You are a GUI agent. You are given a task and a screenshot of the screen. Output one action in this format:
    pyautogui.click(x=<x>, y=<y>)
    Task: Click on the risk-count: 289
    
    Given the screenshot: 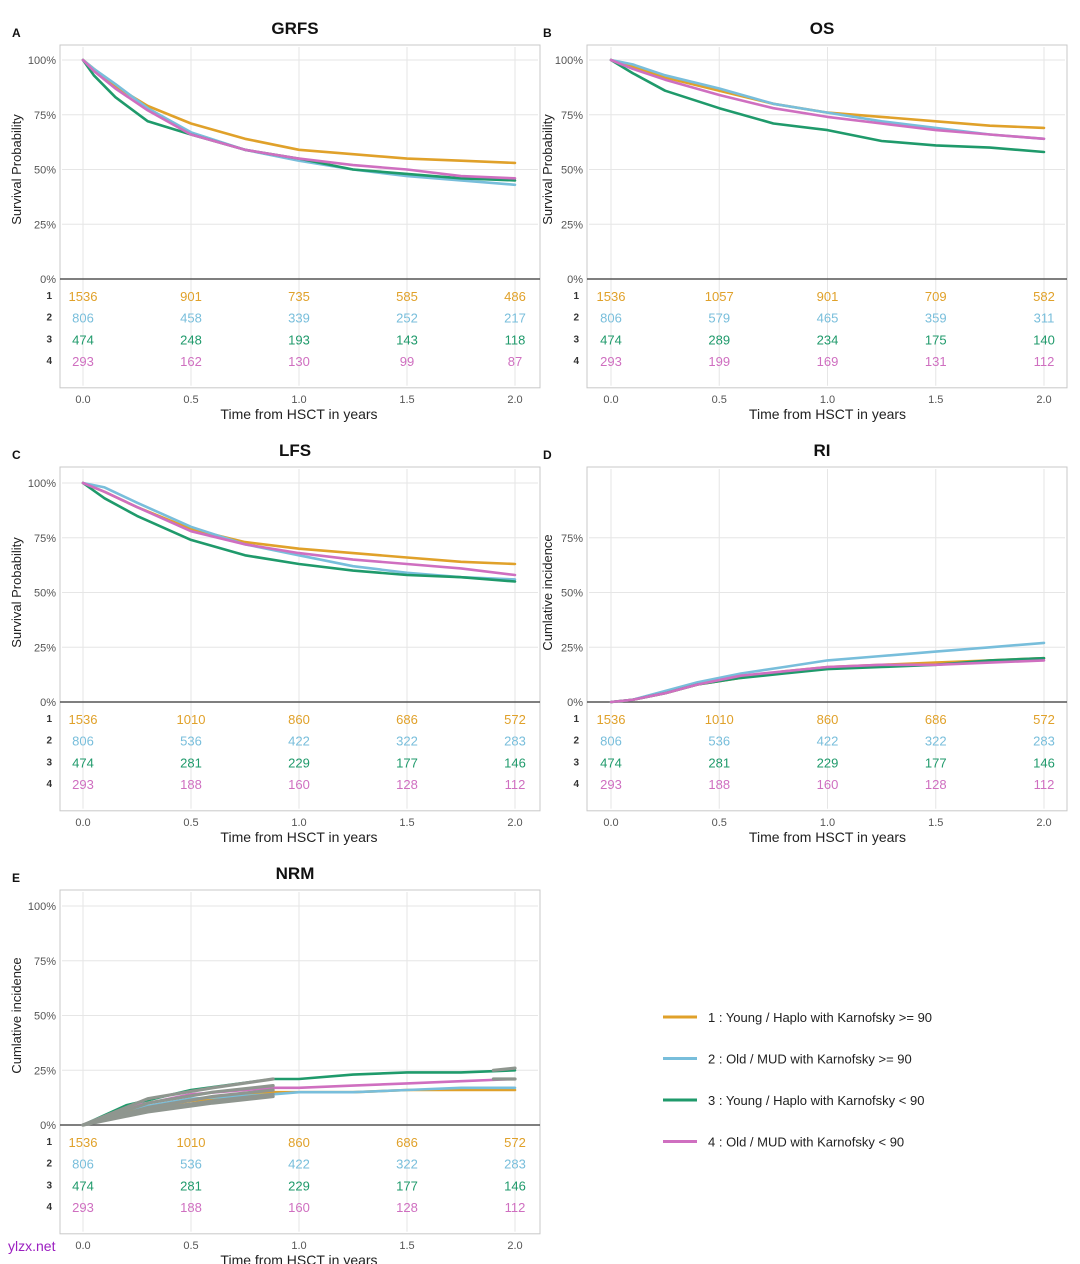 What is the action you would take?
    pyautogui.click(x=719, y=339)
    